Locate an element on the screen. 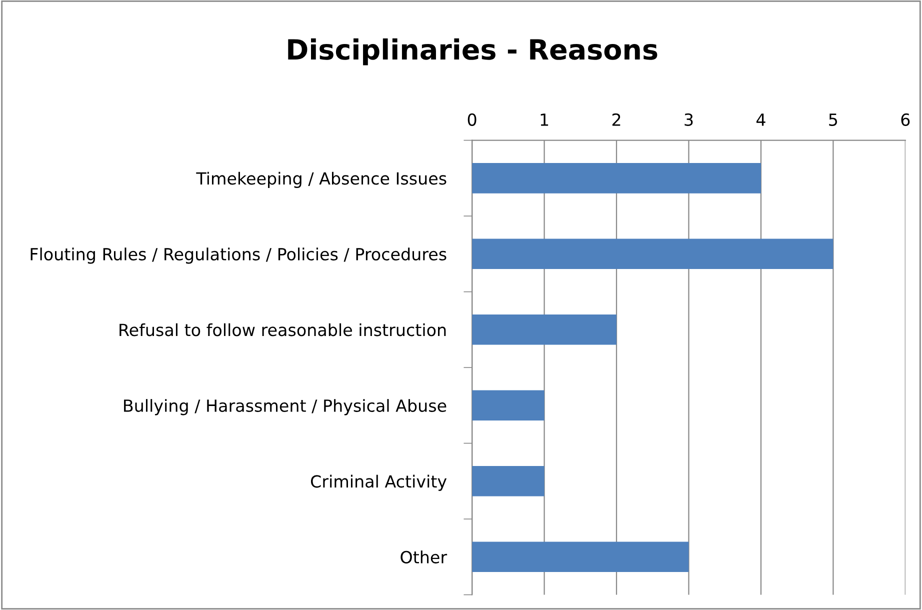 This screenshot has height=610, width=922. x-tick-label: 3 is located at coordinates (688, 119).